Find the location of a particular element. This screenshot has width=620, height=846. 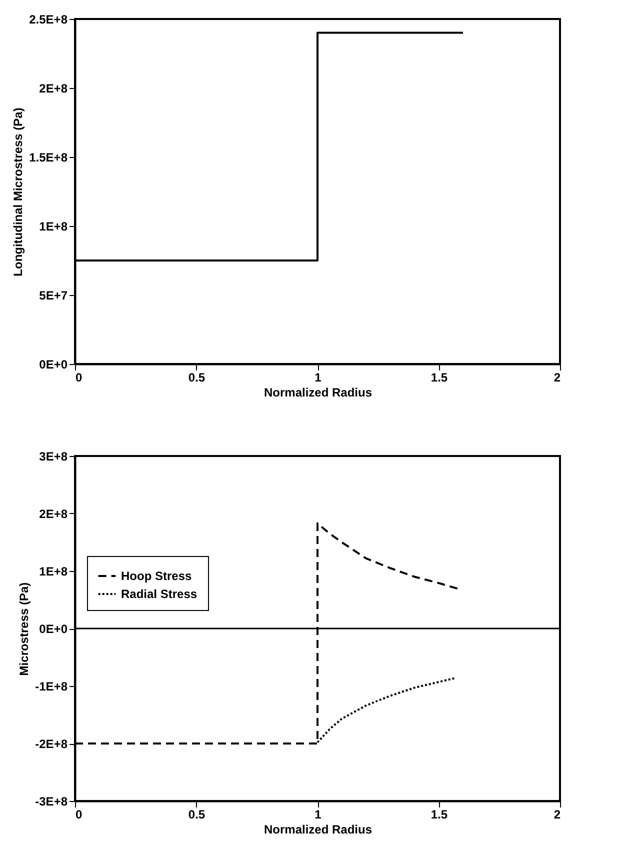

y-tick-label: 5E+7 is located at coordinates (53, 295).